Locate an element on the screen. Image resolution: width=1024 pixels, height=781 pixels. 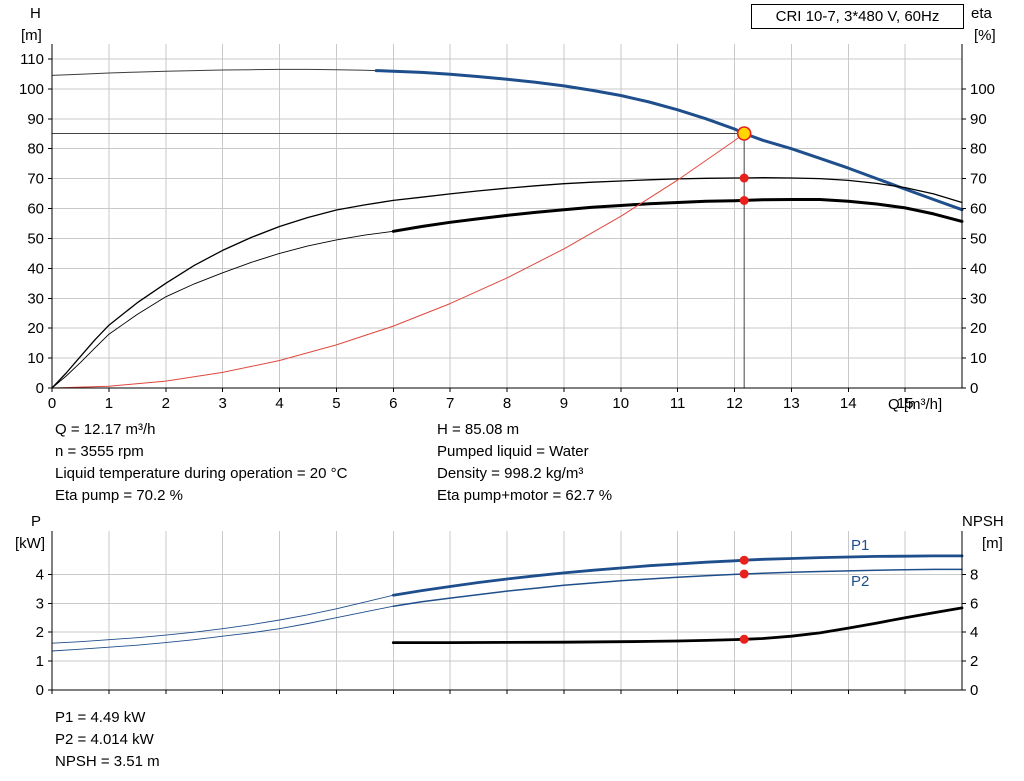
tick-label: 11 is located at coordinates (678, 403).